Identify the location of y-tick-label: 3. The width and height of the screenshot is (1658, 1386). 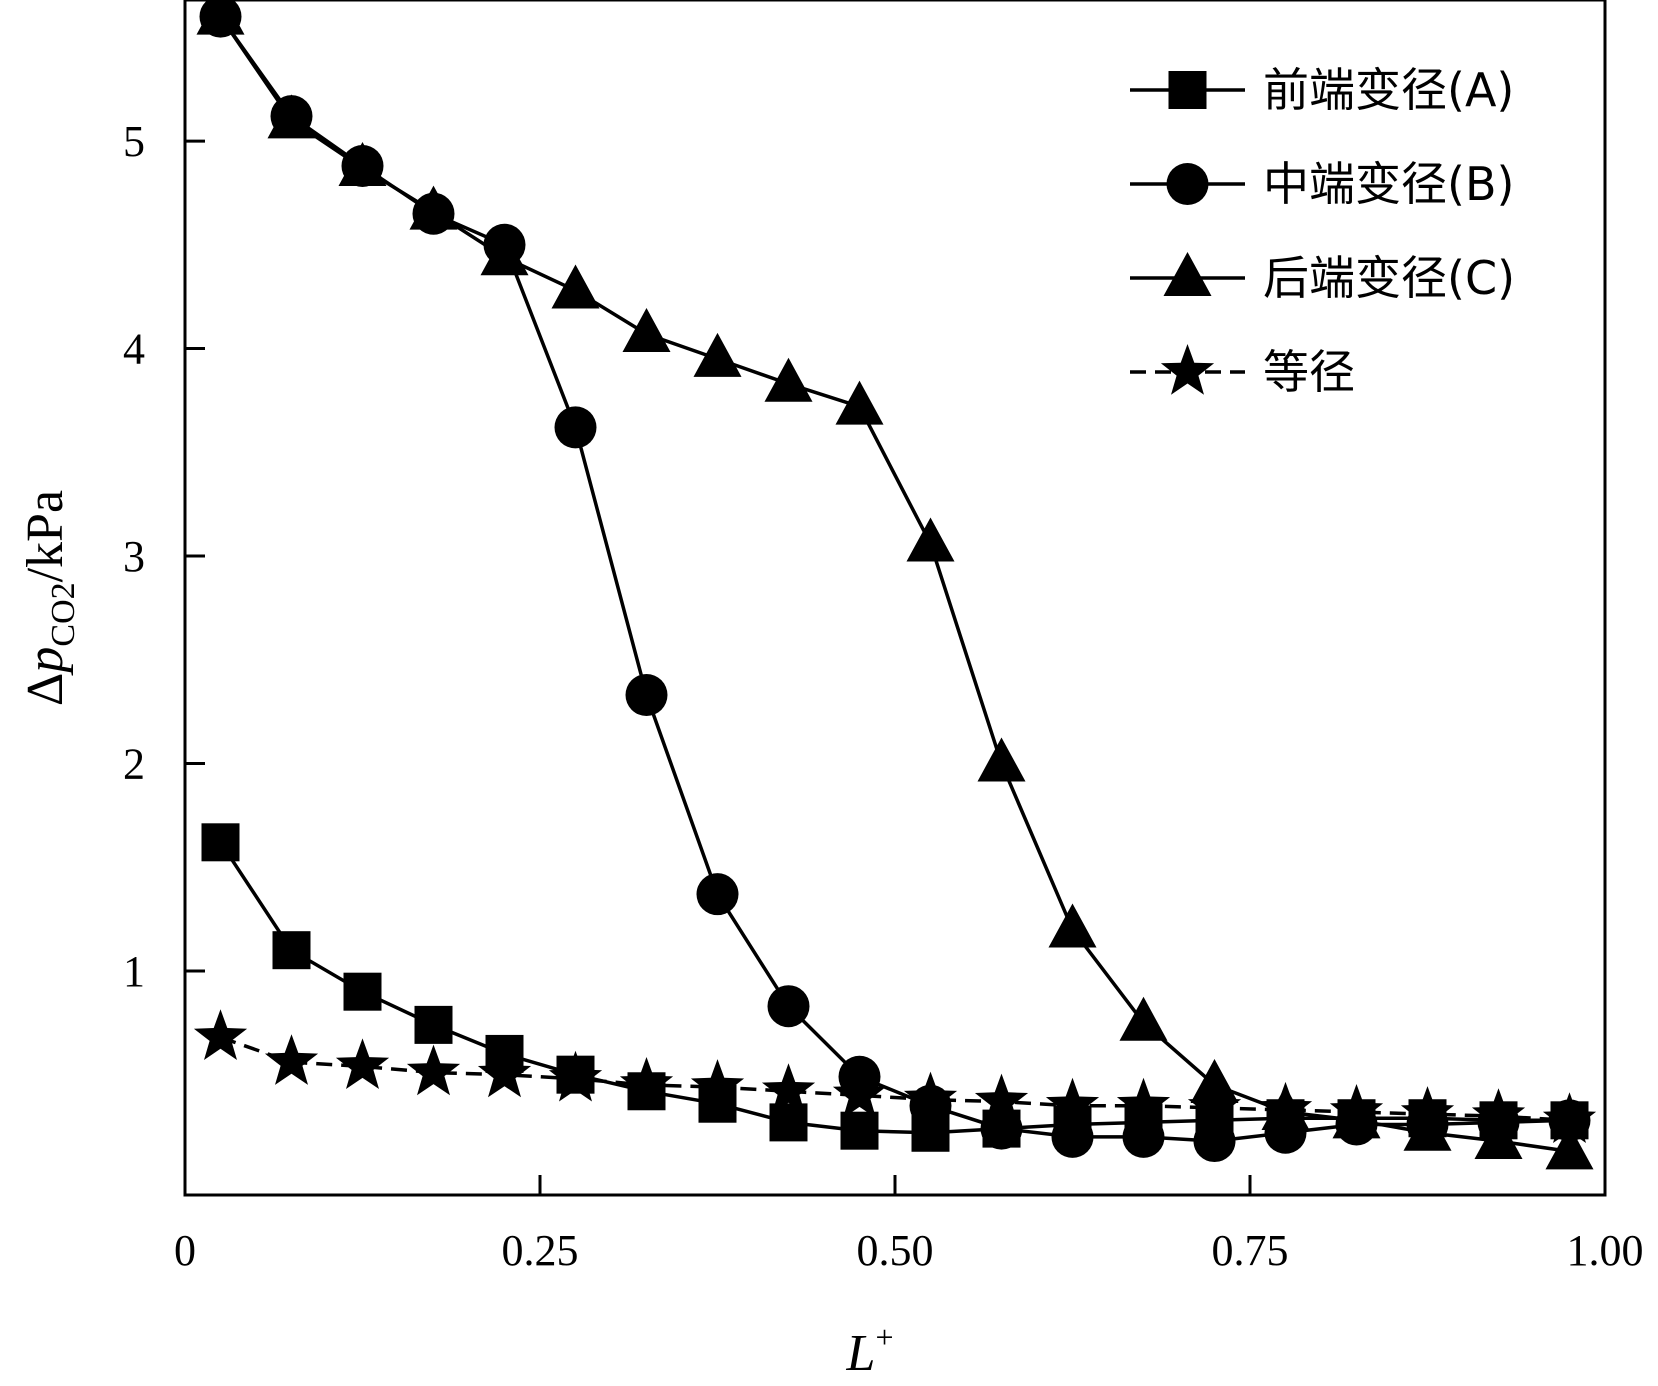
(134, 556).